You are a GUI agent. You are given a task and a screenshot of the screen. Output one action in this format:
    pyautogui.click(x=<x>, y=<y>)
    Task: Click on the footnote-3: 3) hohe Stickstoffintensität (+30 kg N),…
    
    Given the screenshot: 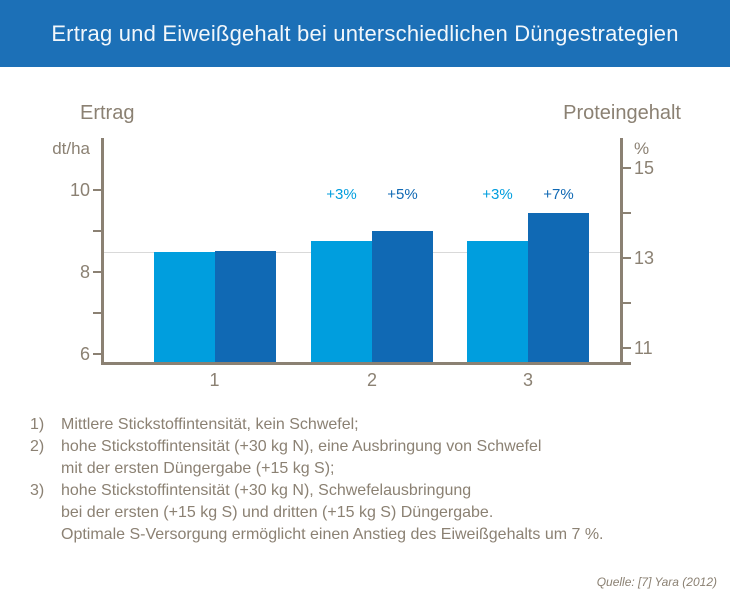 What is the action you would take?
    pyautogui.click(x=375, y=513)
    